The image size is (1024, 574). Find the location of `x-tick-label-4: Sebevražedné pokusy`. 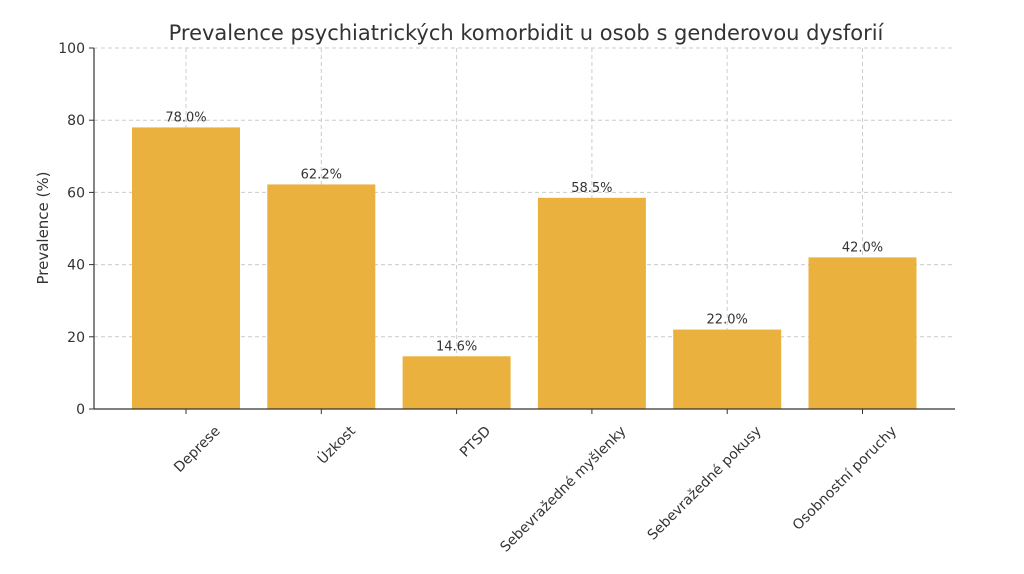

x-tick-label-4: Sebevražedné pokusy is located at coordinates (705, 483).